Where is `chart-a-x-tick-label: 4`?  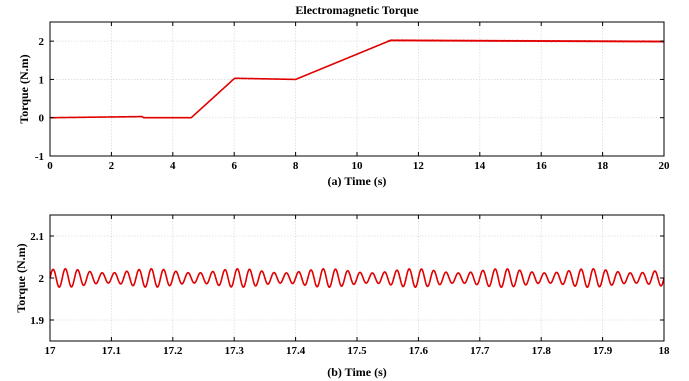
chart-a-x-tick-label: 4 is located at coordinates (173, 166).